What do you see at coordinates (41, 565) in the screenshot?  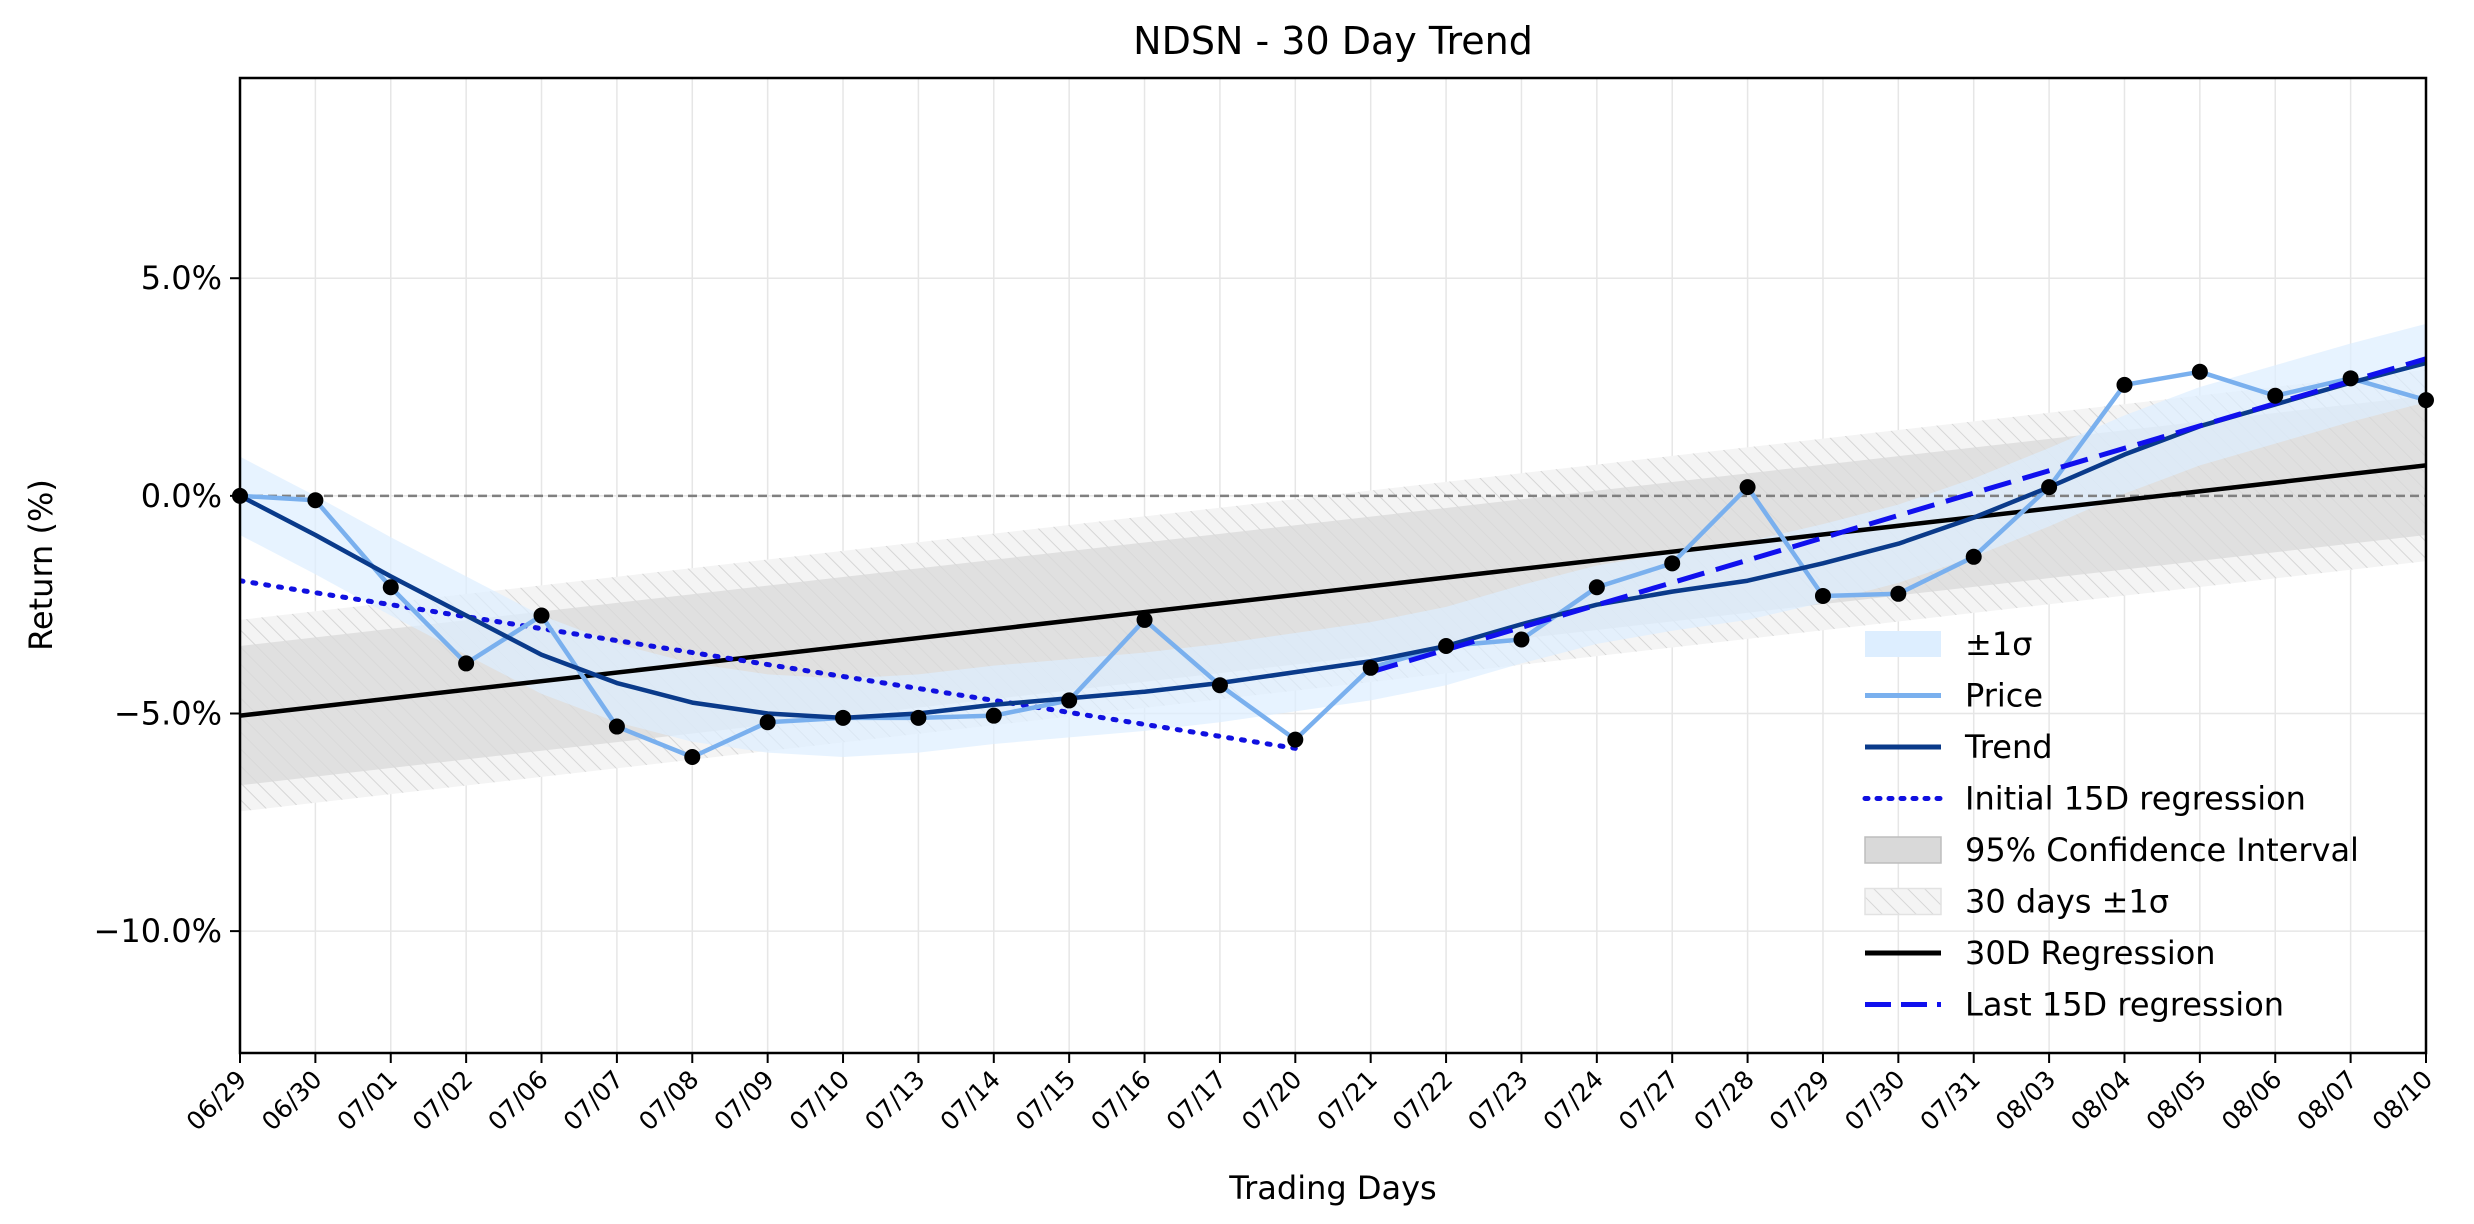 I see `y-axis-label: Return (%)` at bounding box center [41, 565].